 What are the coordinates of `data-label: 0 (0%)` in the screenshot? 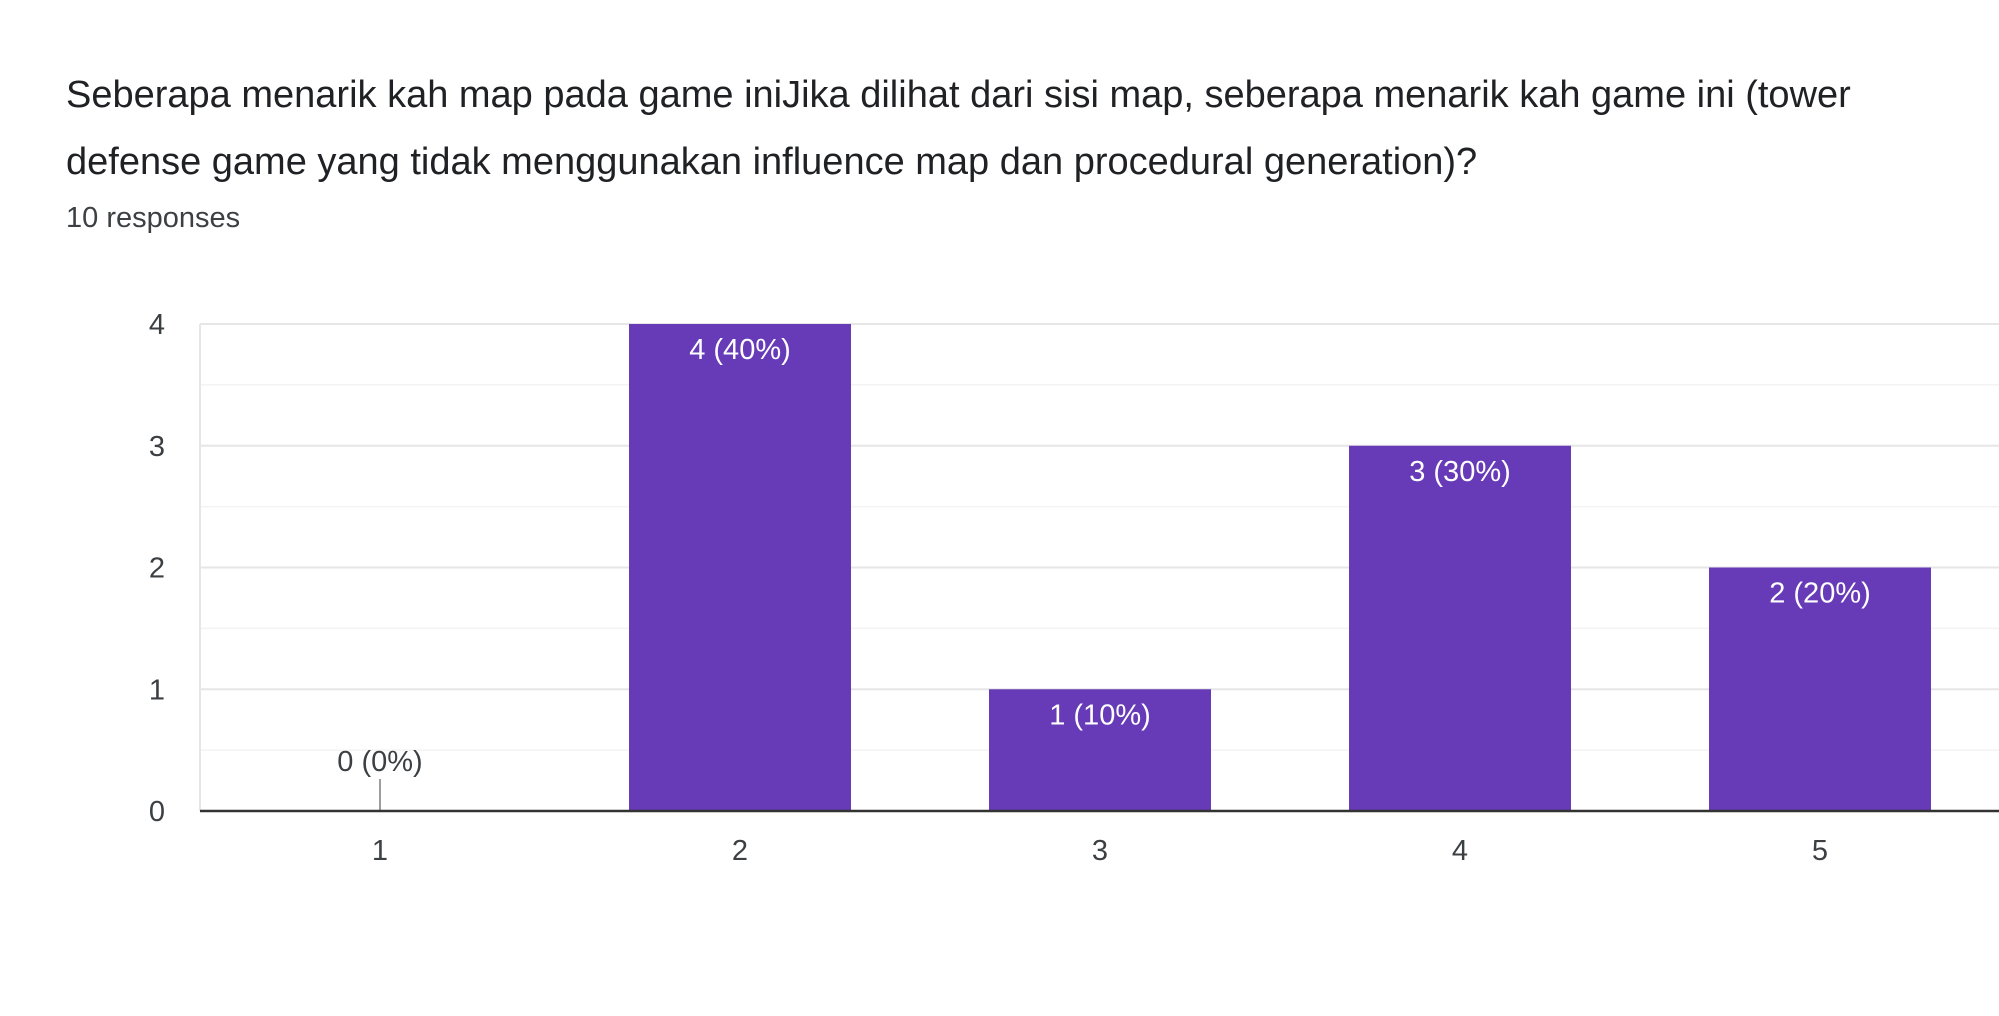 It's located at (379, 762).